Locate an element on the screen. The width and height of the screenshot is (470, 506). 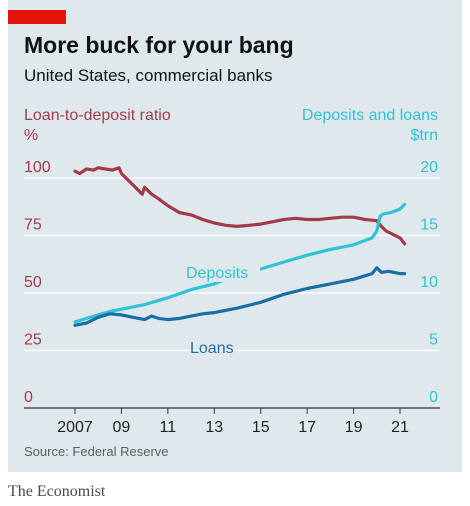
left-tick-label: 0 is located at coordinates (28, 397).